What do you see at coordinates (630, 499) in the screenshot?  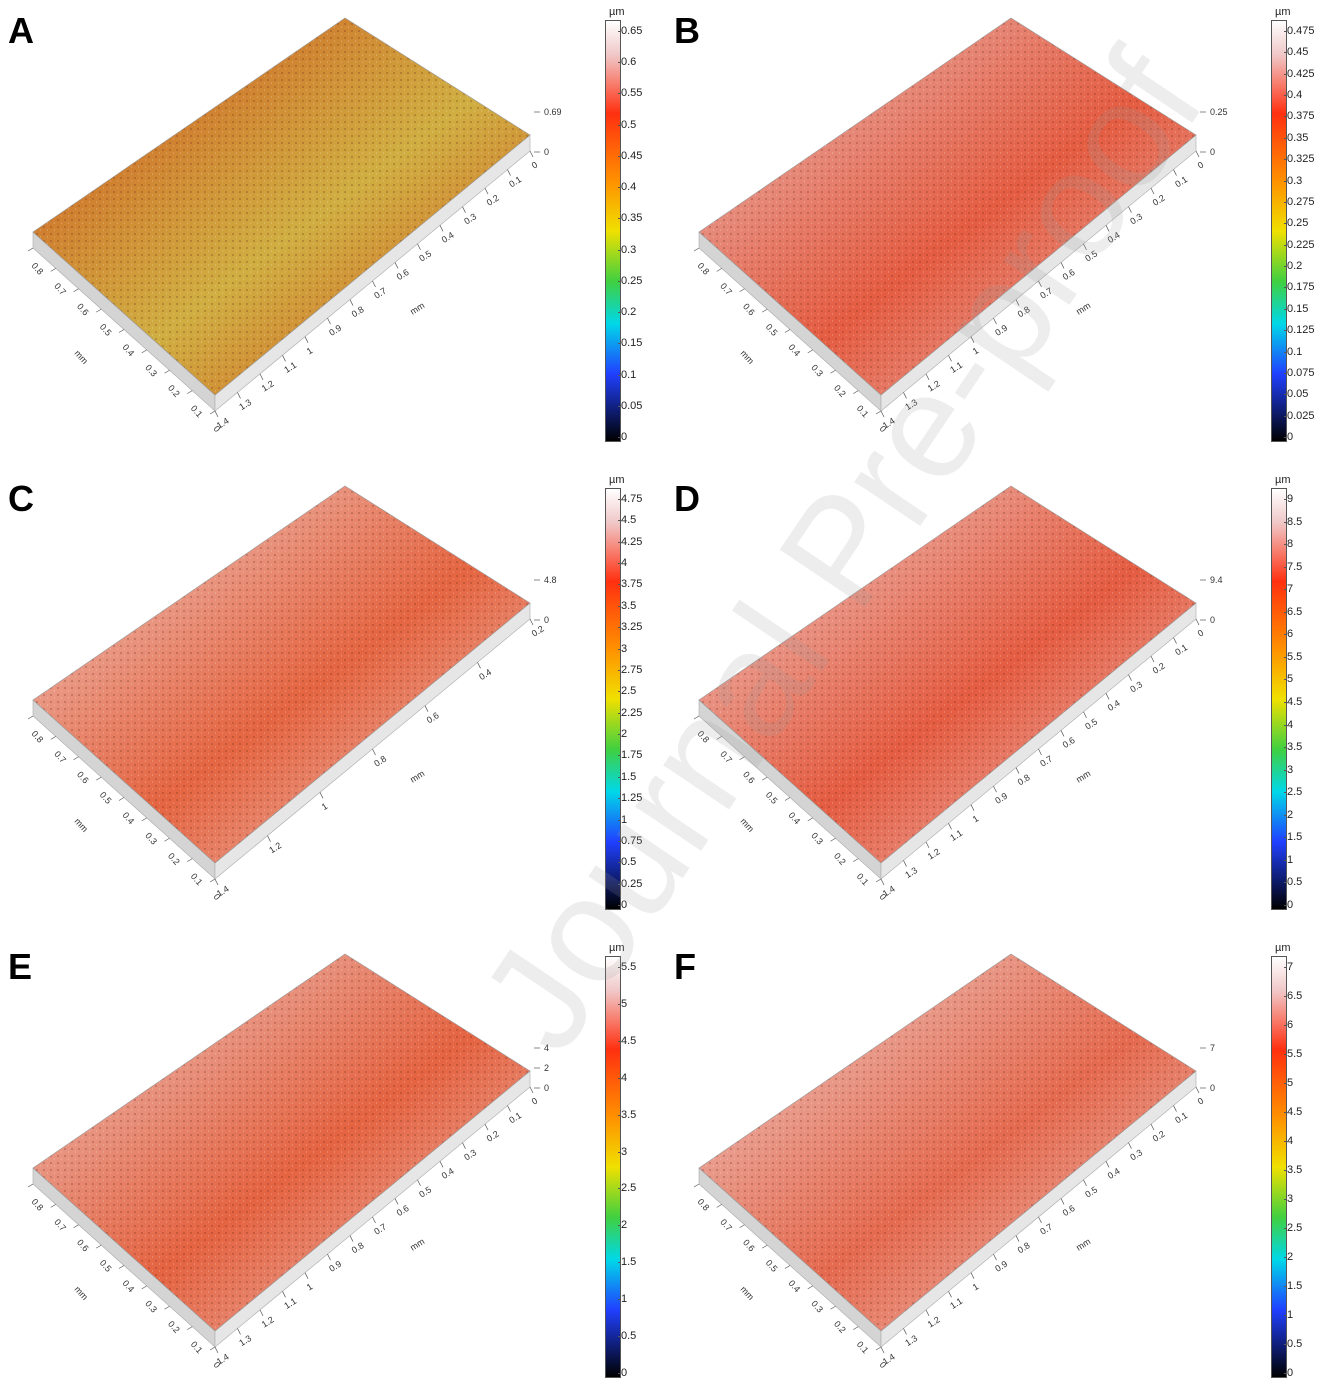 I see `colorbar-tick-label: 4.75` at bounding box center [630, 499].